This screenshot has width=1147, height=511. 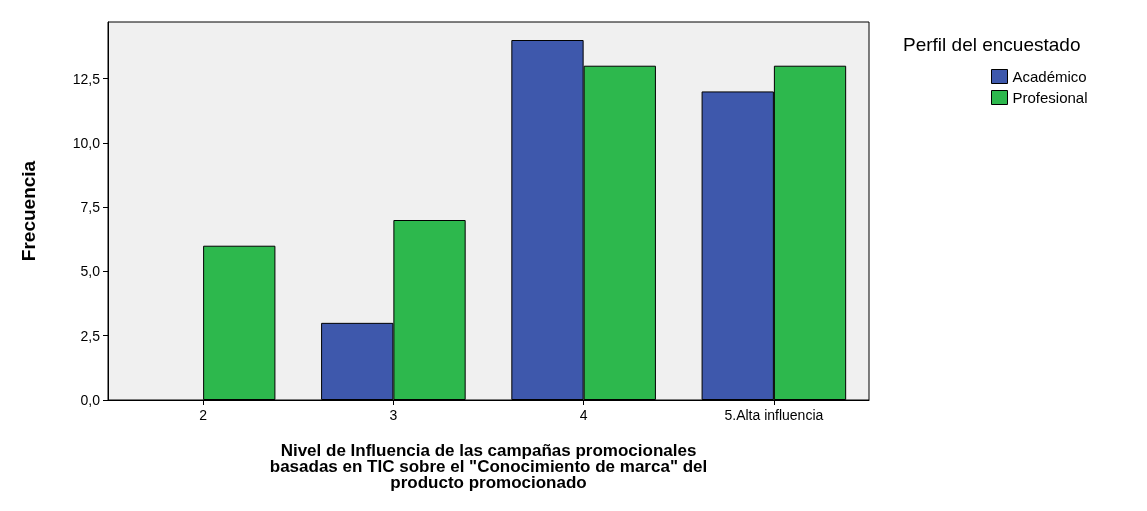 I want to click on legend-label: Profesional, so click(x=1050, y=97).